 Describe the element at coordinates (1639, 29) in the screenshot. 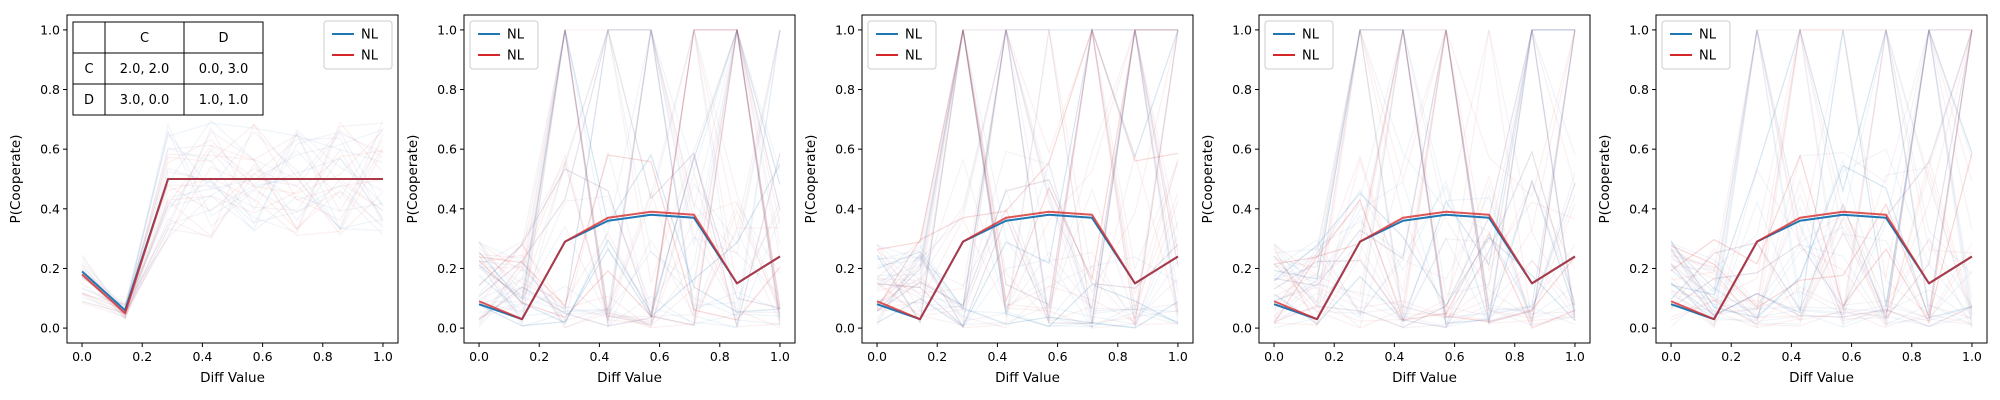

I see `y-tick-label: 1.0` at that location.